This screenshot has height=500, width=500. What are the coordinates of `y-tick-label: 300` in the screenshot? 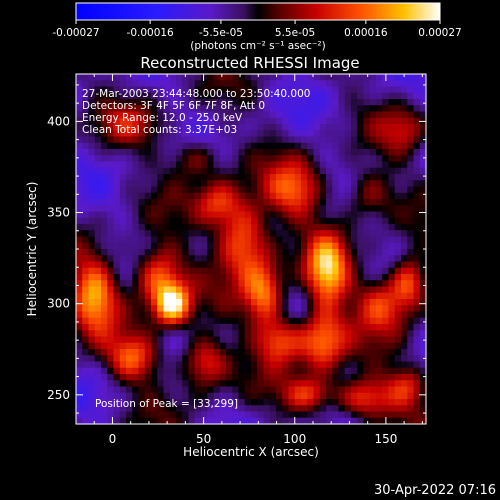 It's located at (58, 304).